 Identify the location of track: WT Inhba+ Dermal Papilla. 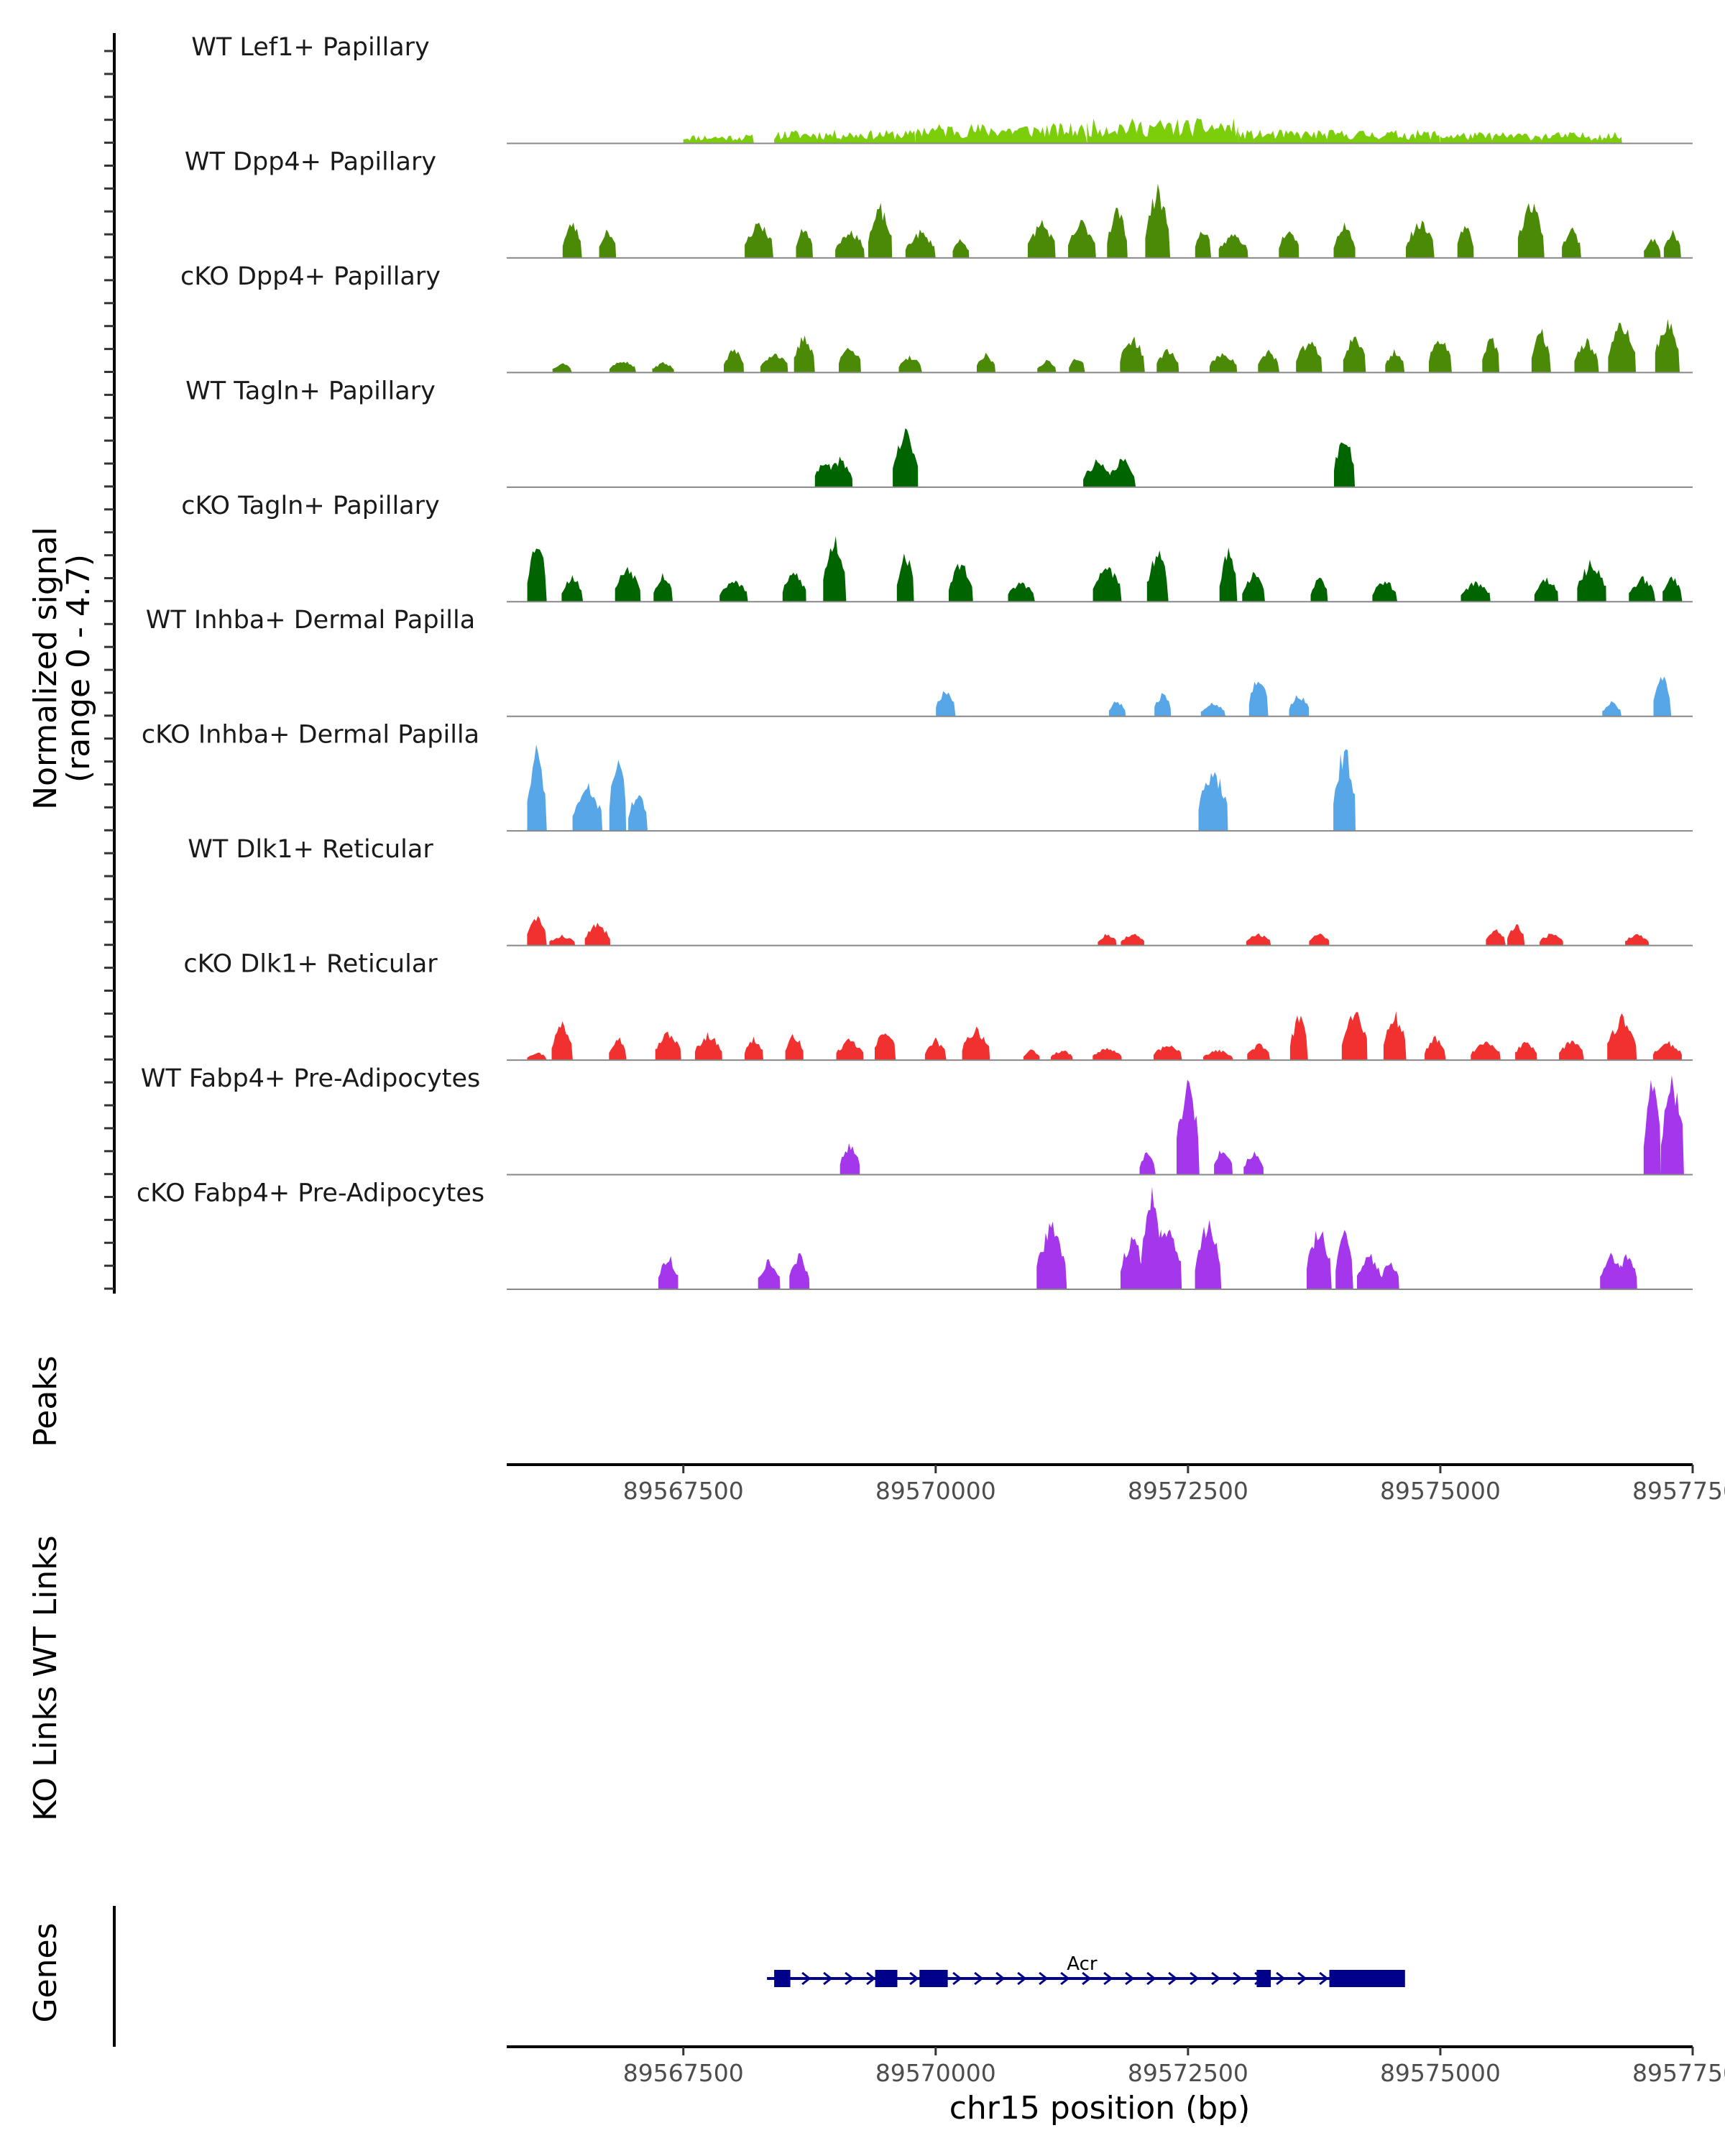
(919, 661).